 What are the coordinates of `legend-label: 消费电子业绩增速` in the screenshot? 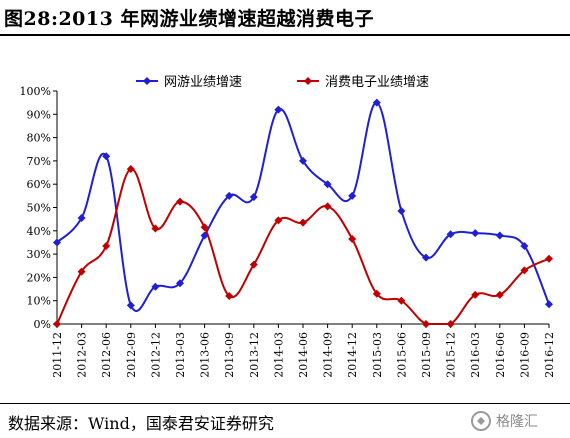 It's located at (377, 82).